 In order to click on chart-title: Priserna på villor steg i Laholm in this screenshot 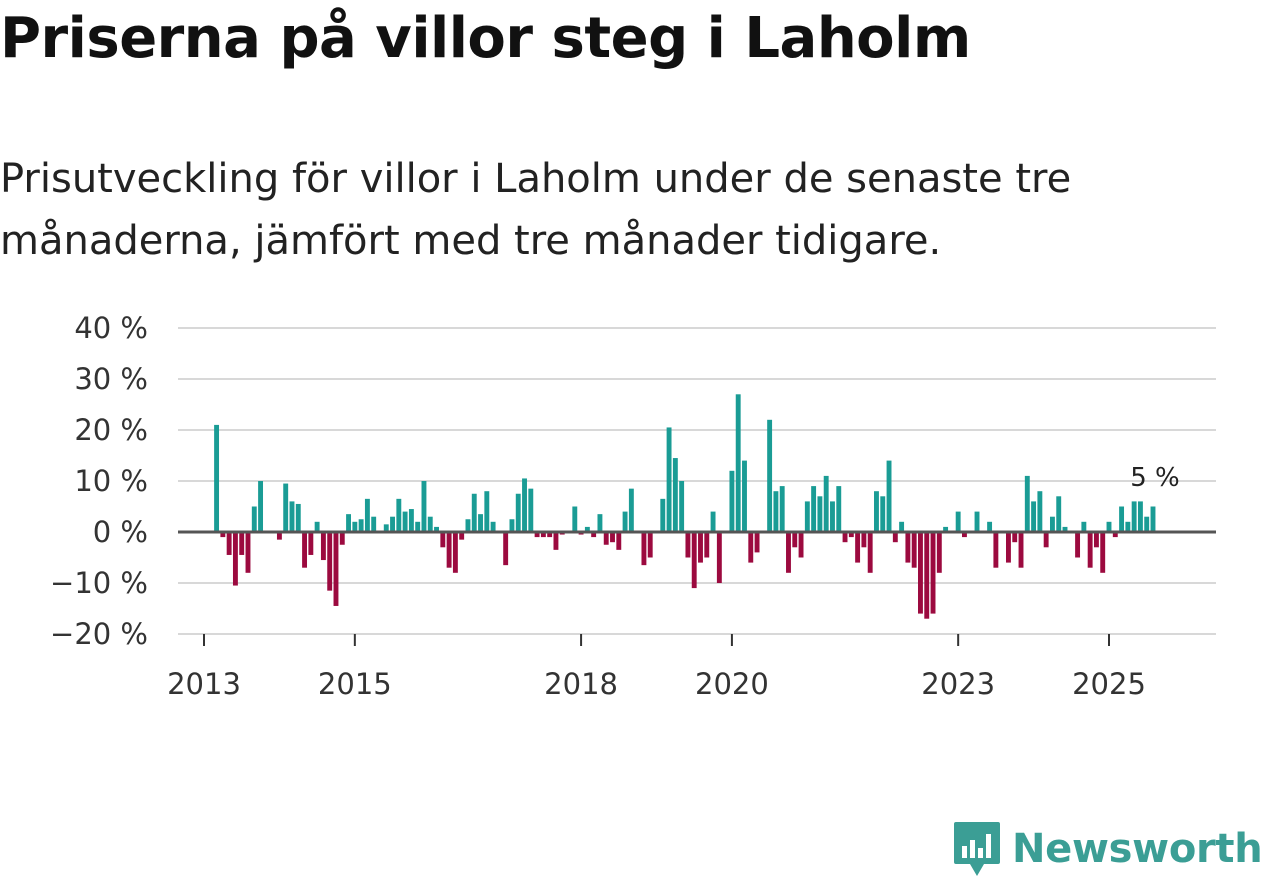, I will do `click(485, 38)`.